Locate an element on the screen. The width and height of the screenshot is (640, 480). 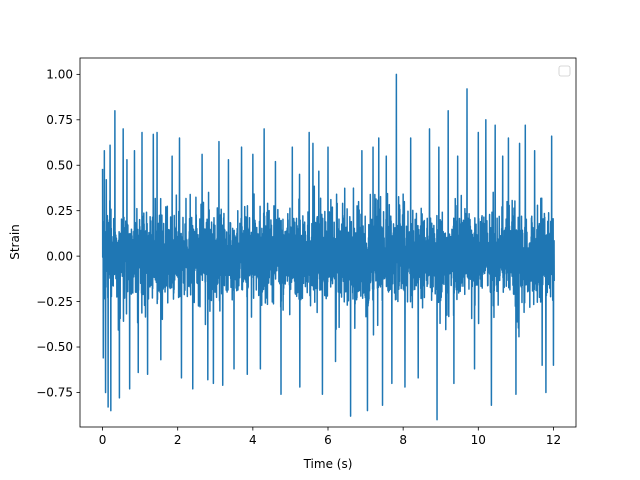
y-tick-label: −0.25 is located at coordinates (54, 302).